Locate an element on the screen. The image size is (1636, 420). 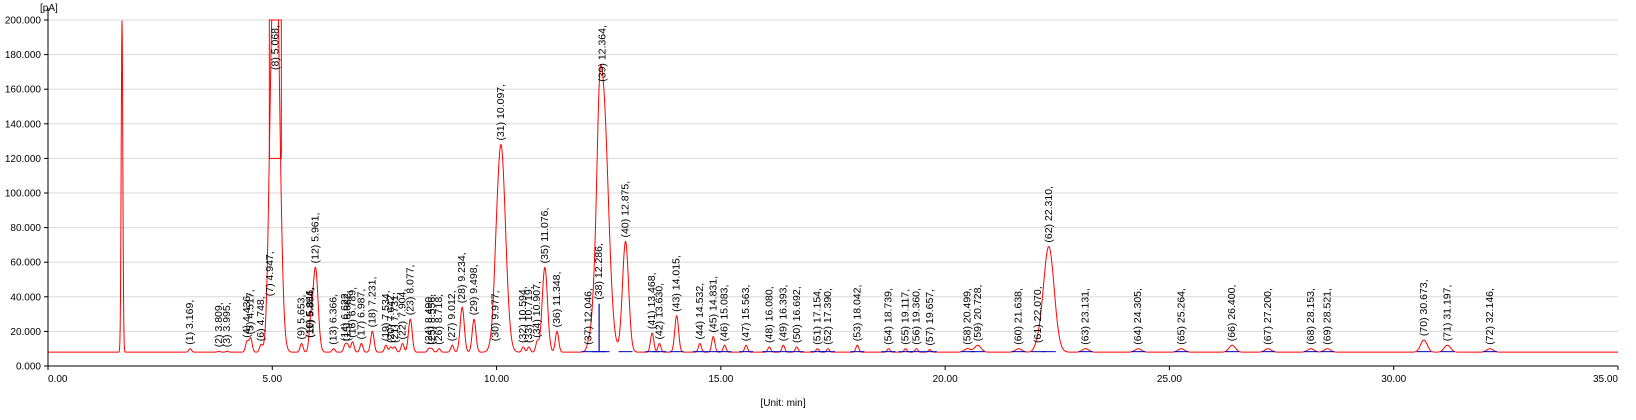
peak-label: (26) 8.718, is located at coordinates (439, 319).